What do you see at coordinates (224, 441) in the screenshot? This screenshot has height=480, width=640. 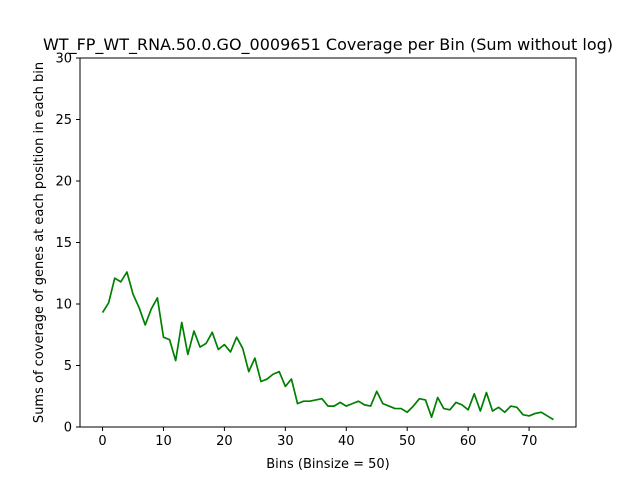 I see `x-tick-label: 20` at bounding box center [224, 441].